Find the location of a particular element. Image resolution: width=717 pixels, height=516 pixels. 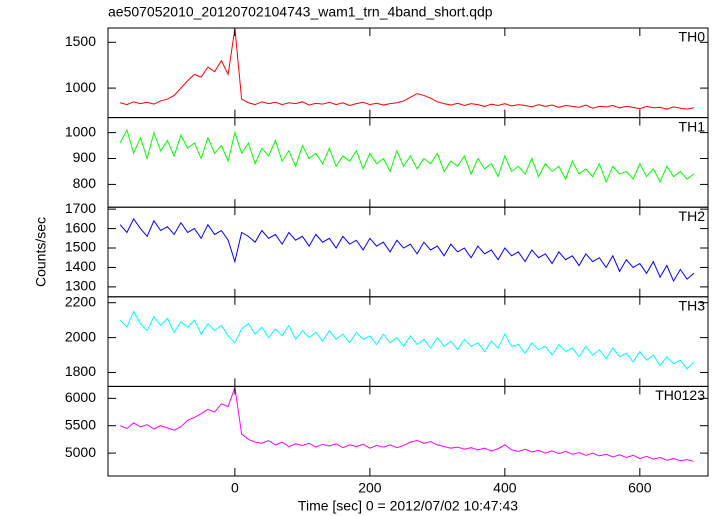

y-tick-label: 5500 is located at coordinates (80, 424).